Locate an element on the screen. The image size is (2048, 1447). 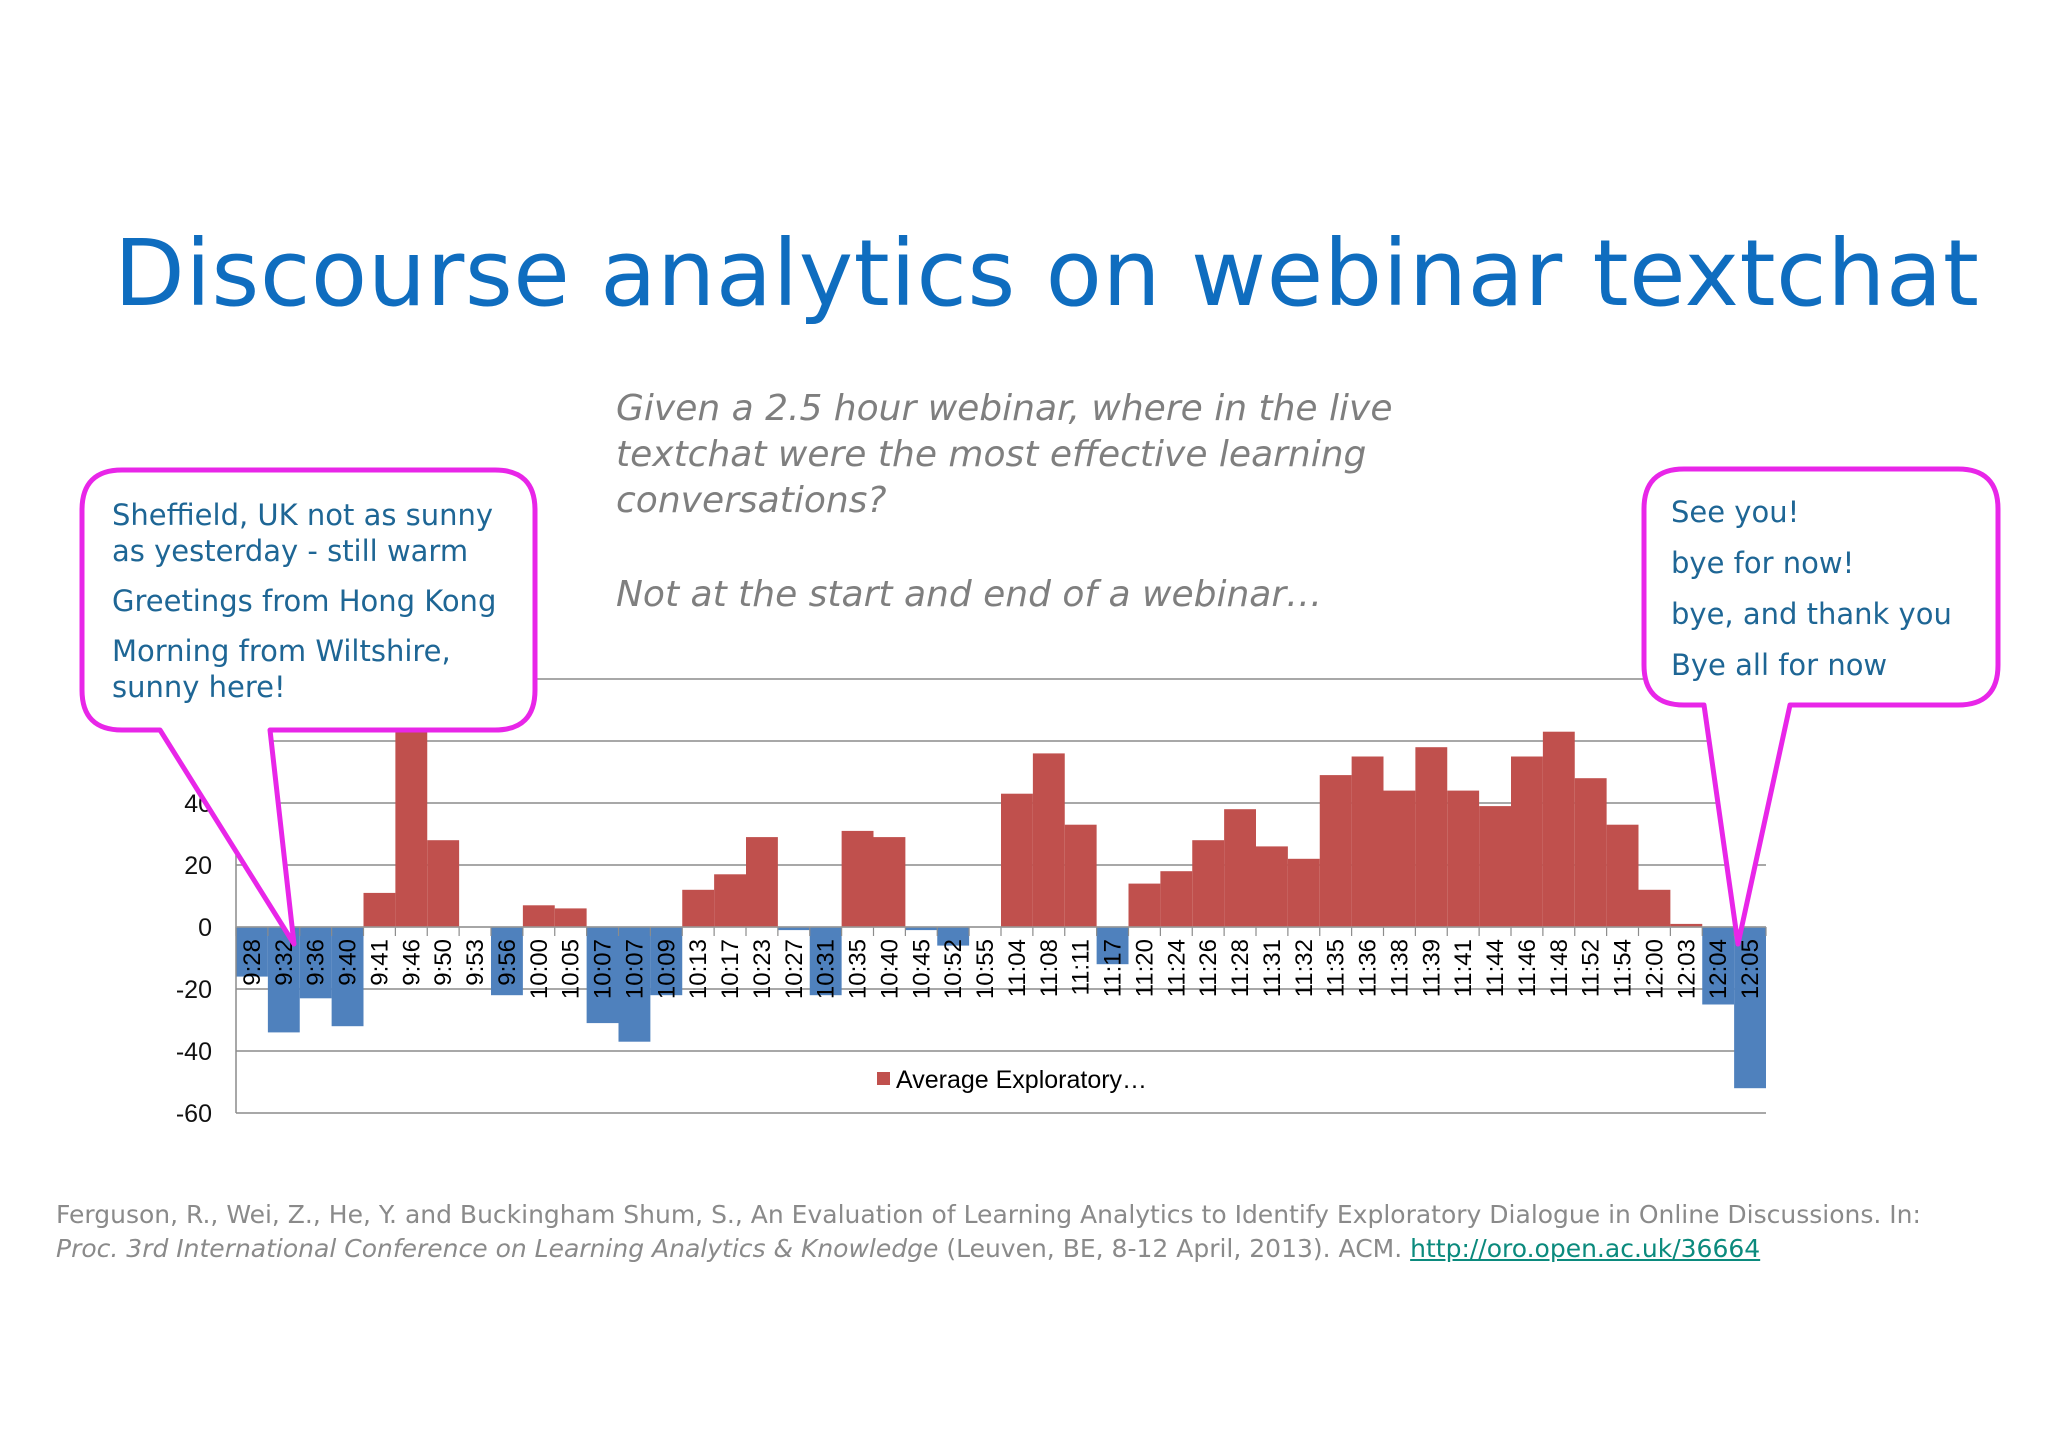
x-tick-label: 12:05 is located at coordinates (1750, 969).